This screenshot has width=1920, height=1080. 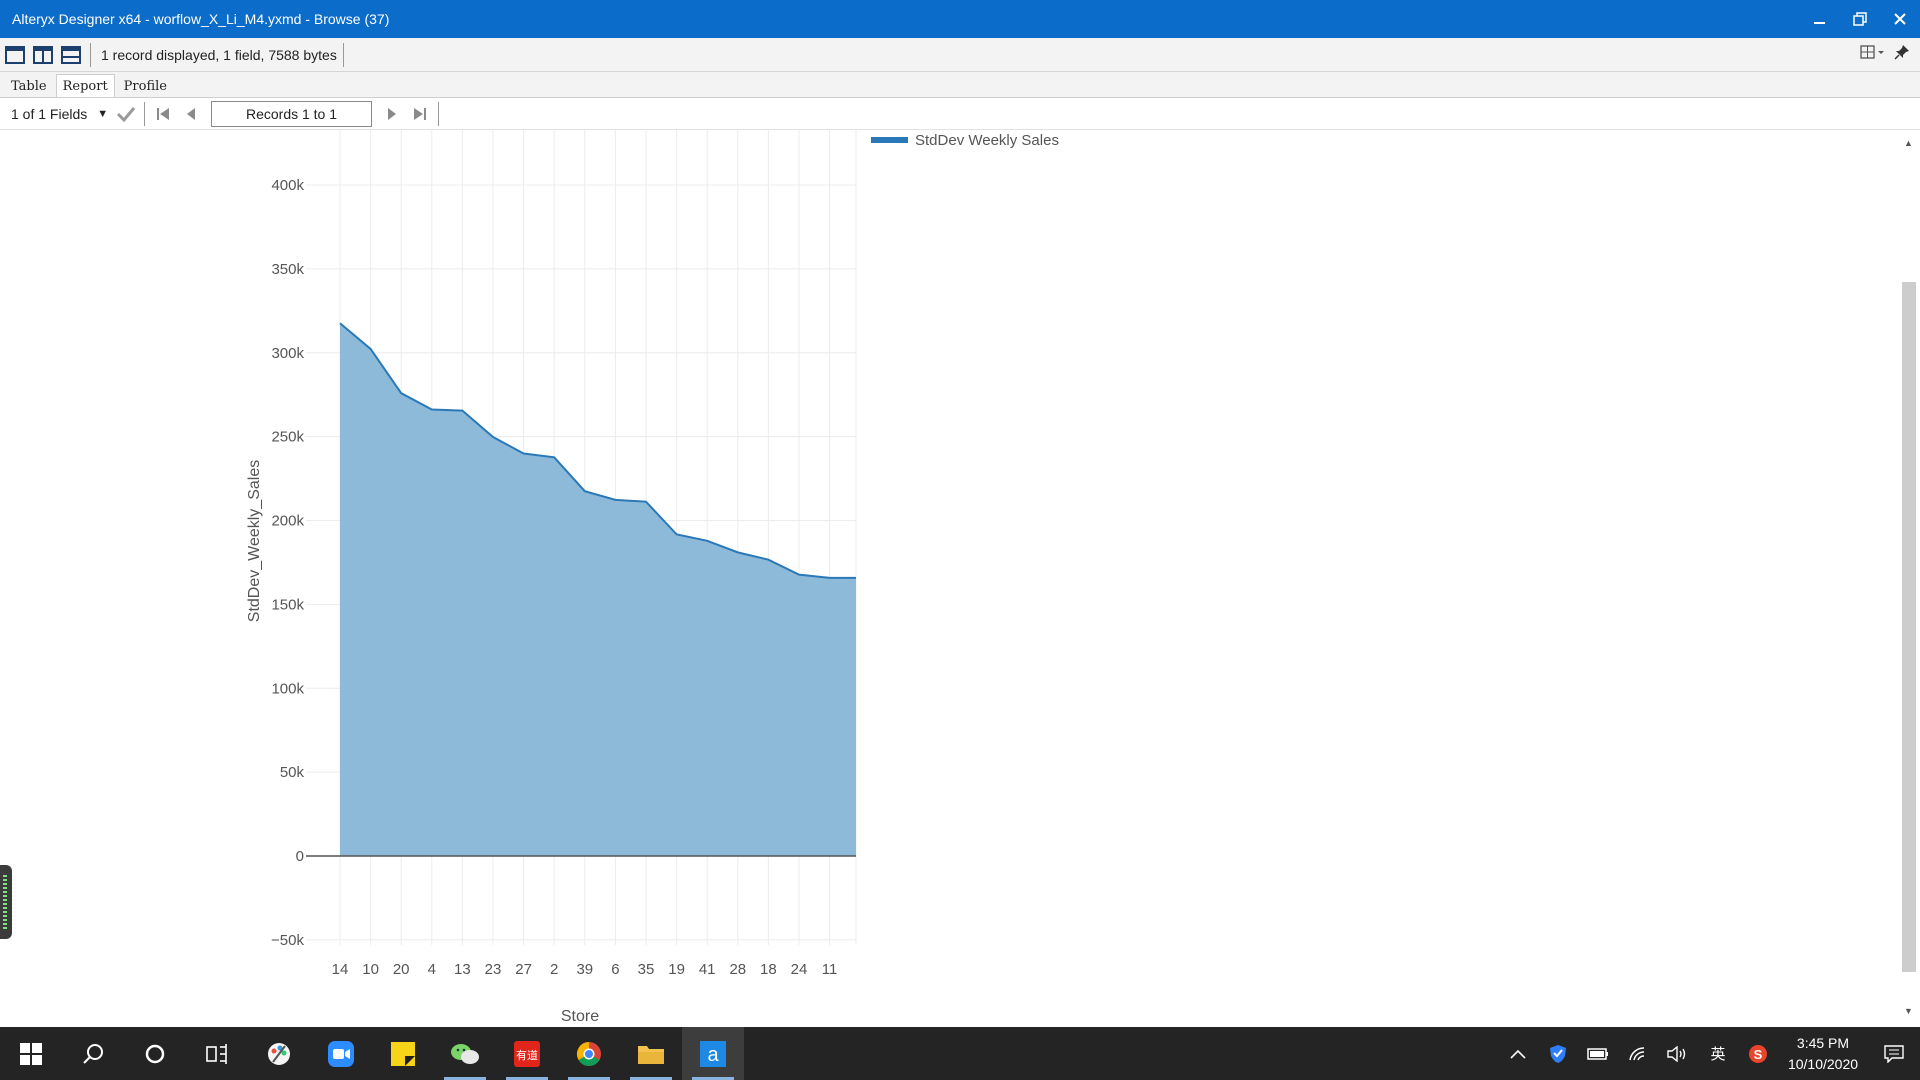 I want to click on series-line, so click(x=597, y=450).